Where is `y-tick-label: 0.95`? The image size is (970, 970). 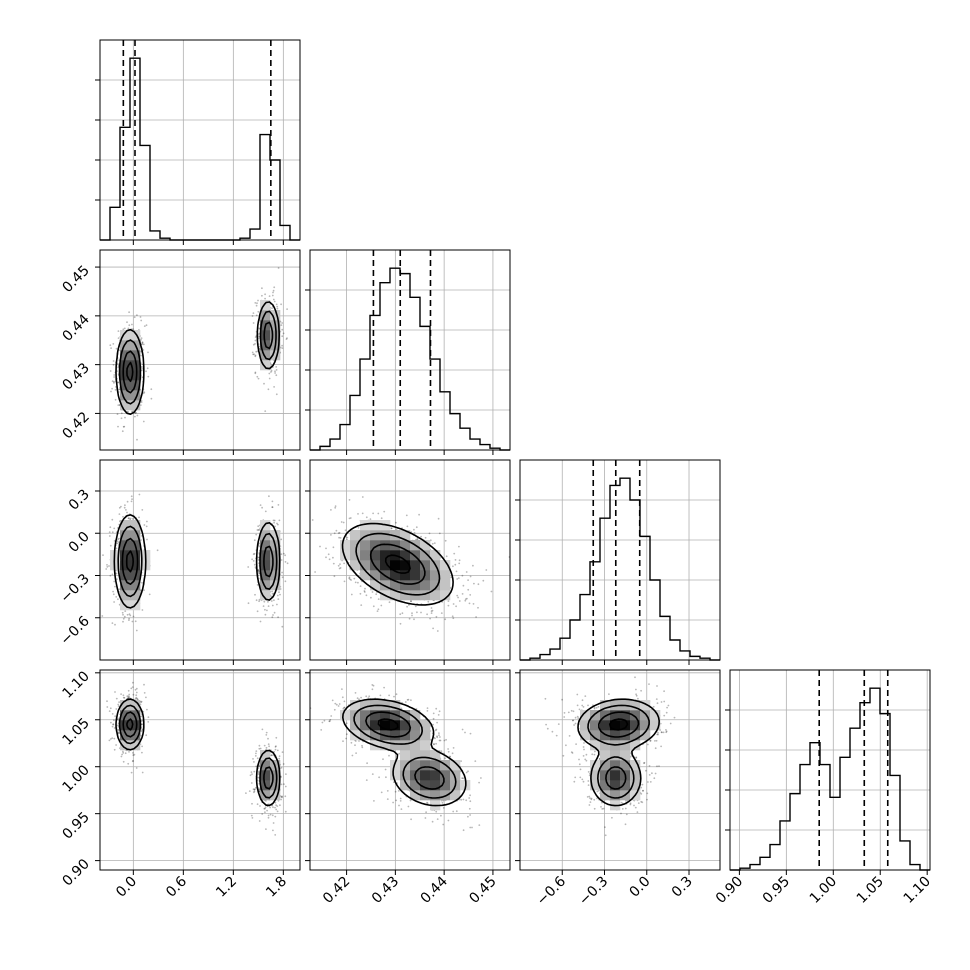 y-tick-label: 0.95 is located at coordinates (75, 825).